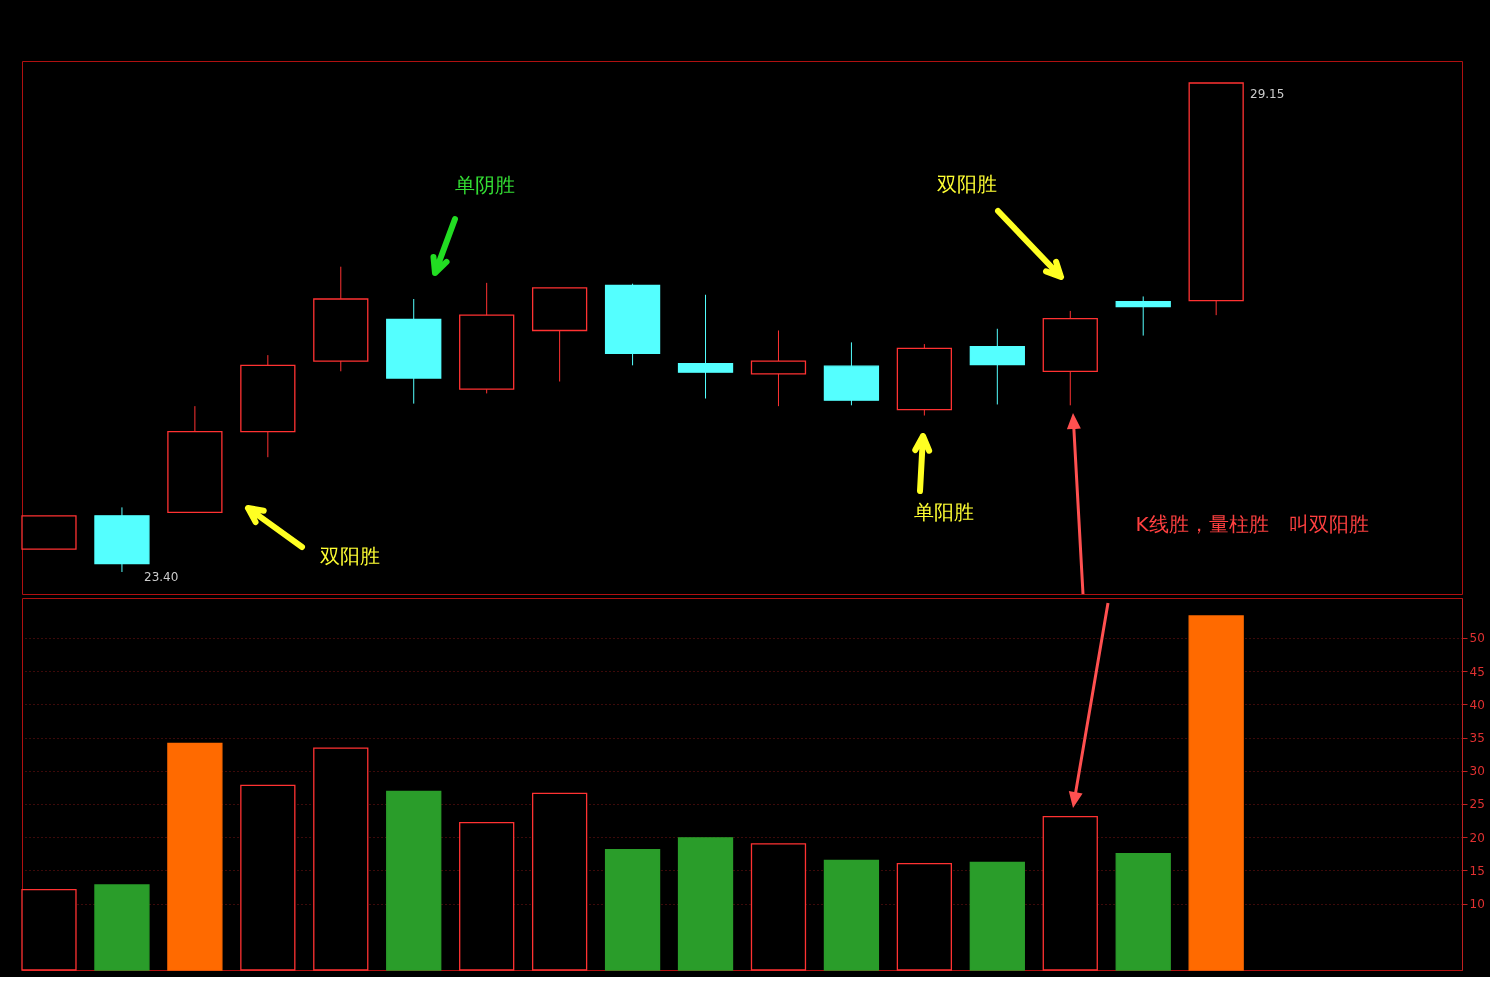 The height and width of the screenshot is (985, 1501). What do you see at coordinates (1477, 638) in the screenshot?
I see `y-tick-label: 50` at bounding box center [1477, 638].